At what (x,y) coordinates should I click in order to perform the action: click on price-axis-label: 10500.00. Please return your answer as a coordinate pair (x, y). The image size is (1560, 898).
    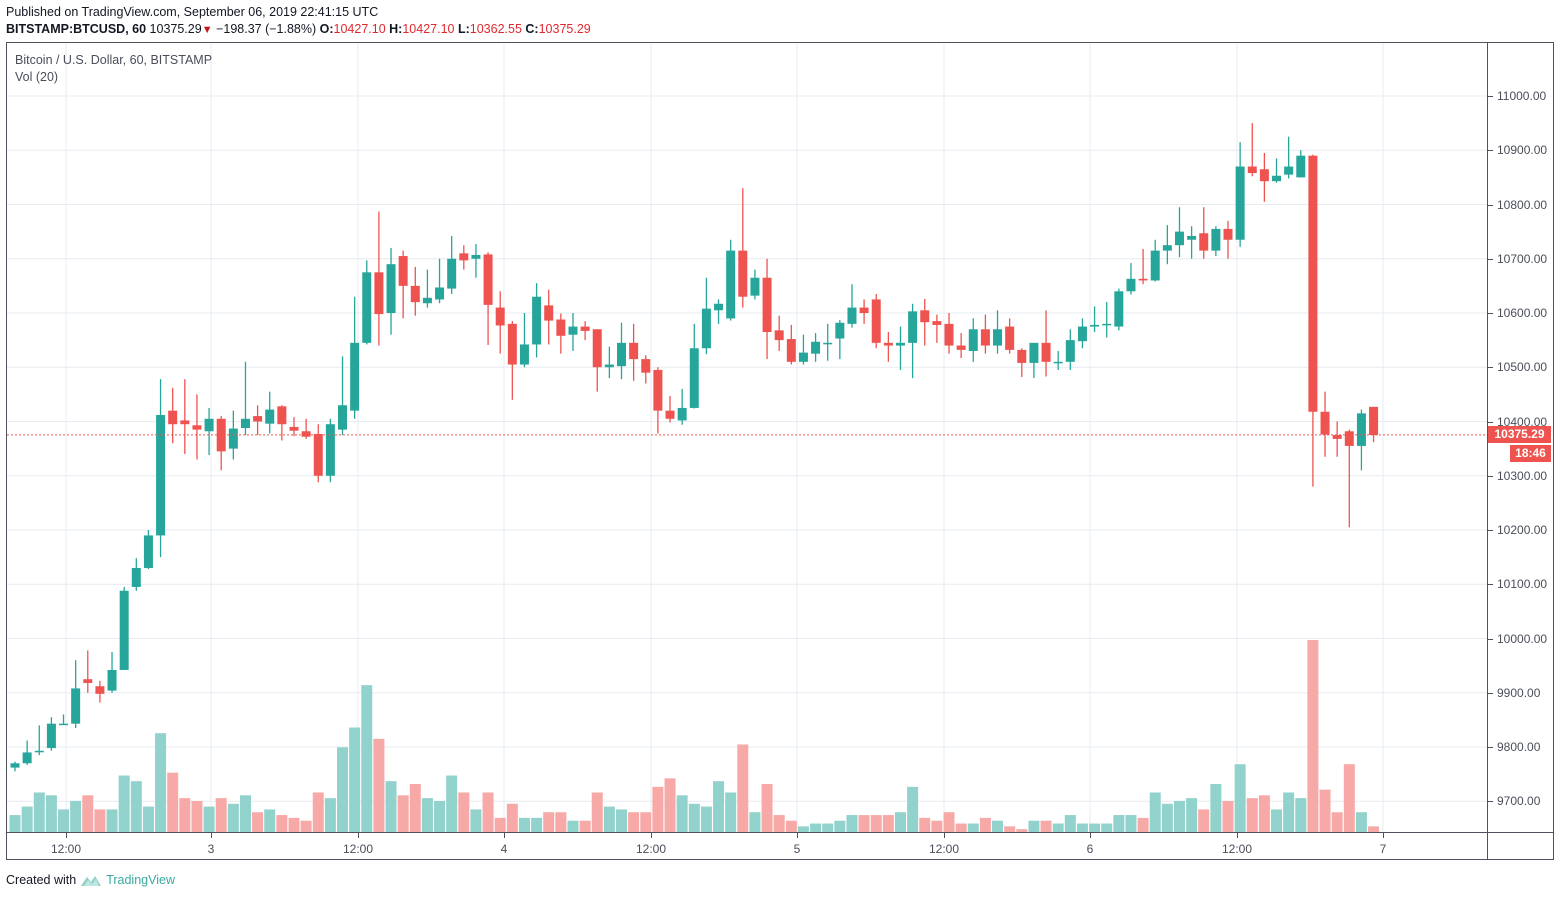
    Looking at the image, I should click on (1522, 367).